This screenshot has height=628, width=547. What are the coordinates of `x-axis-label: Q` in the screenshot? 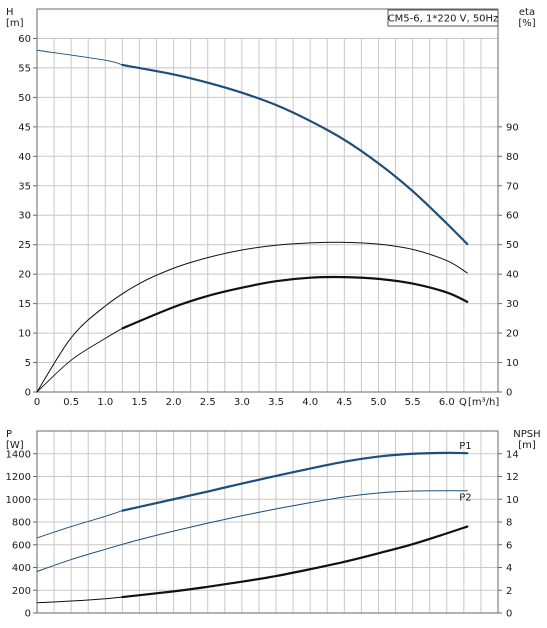 It's located at (463, 402).